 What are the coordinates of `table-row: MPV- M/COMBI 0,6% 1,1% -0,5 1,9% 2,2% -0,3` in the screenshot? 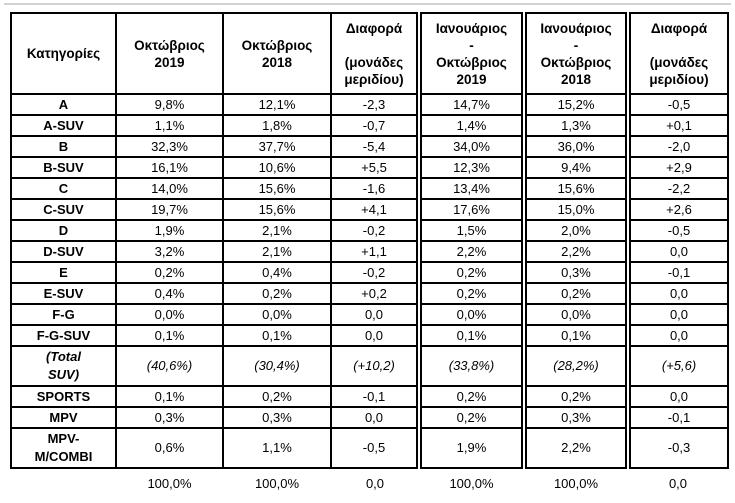 It's located at (369, 448).